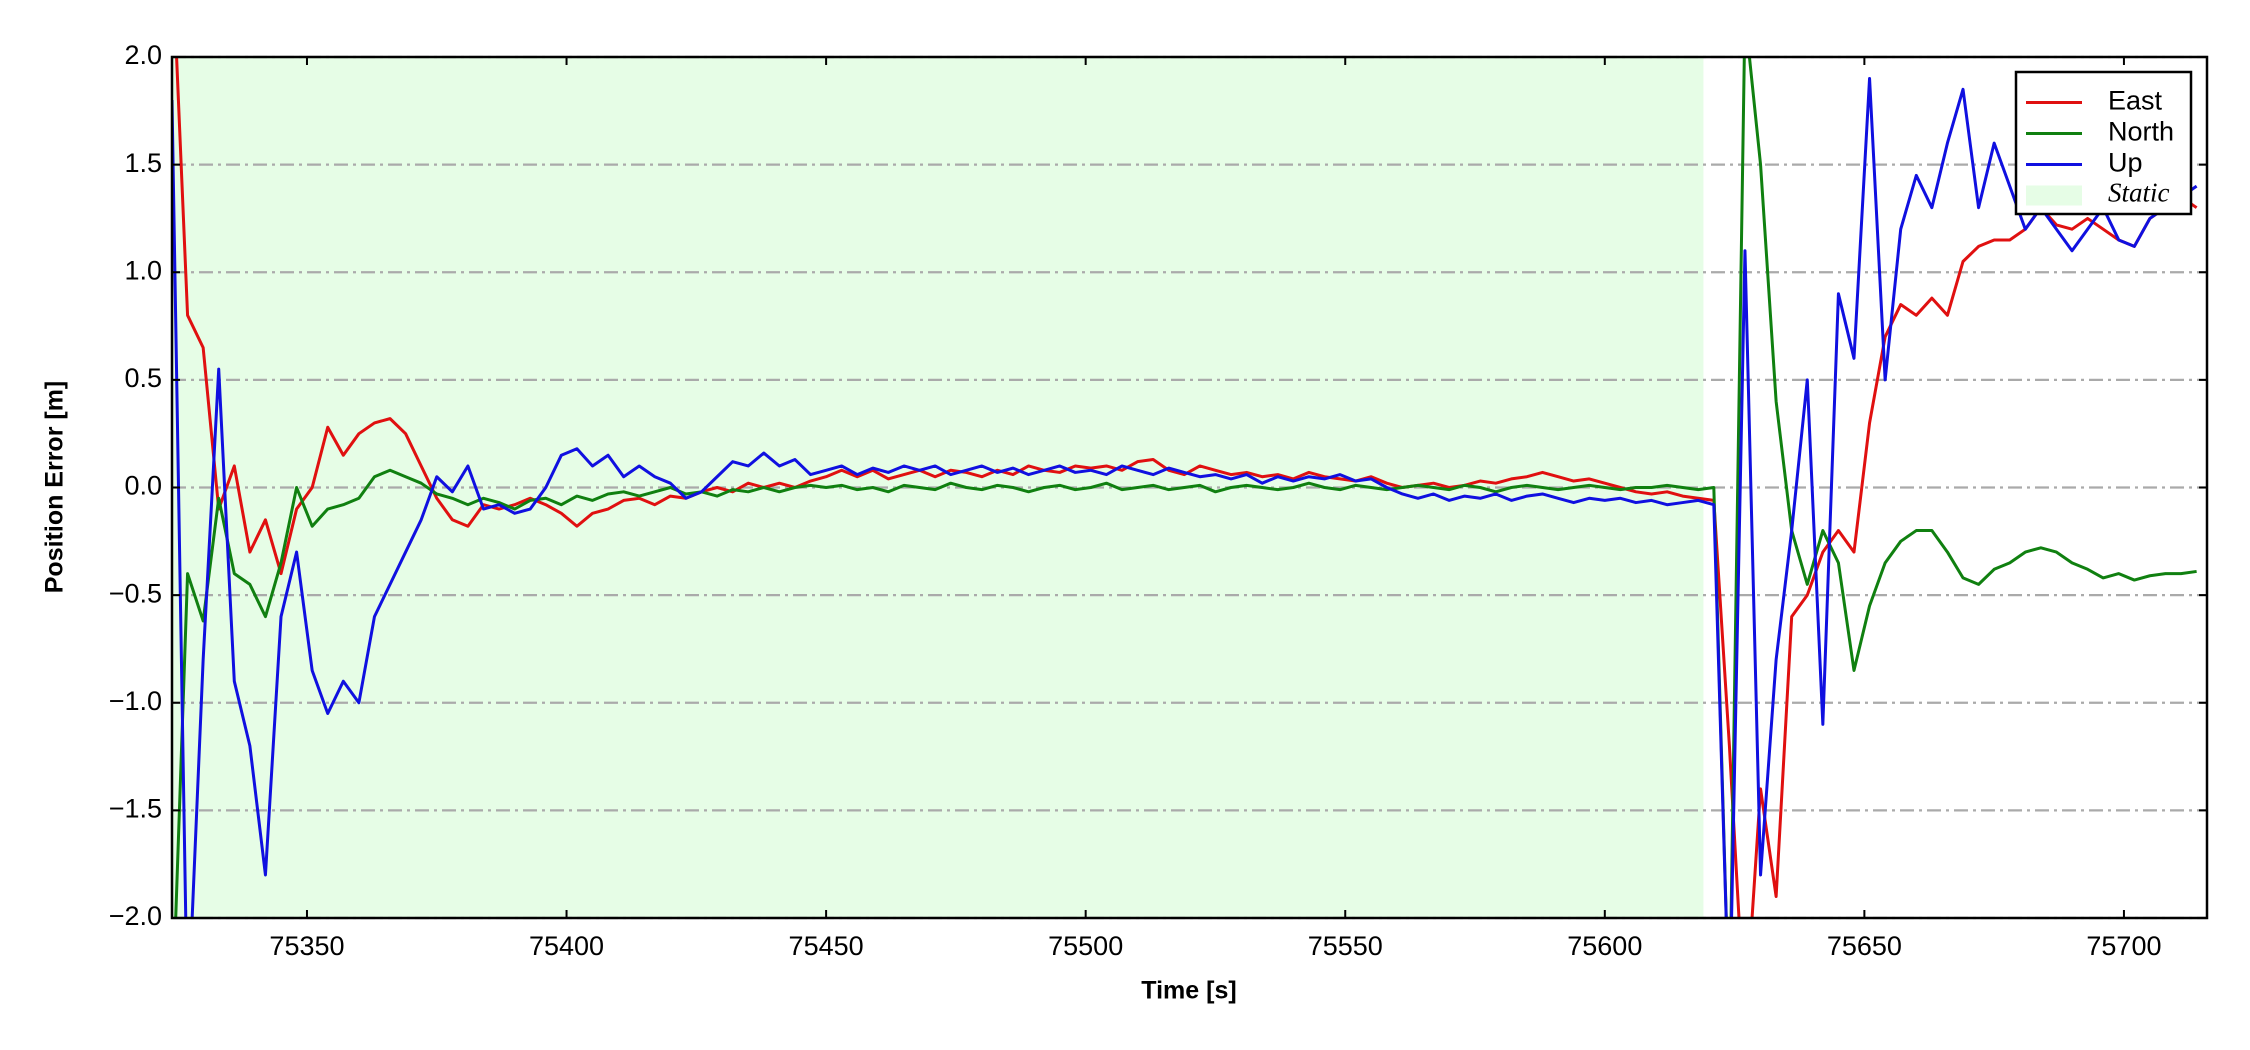 The width and height of the screenshot is (2250, 1050). I want to click on legend-label: North, so click(2141, 132).